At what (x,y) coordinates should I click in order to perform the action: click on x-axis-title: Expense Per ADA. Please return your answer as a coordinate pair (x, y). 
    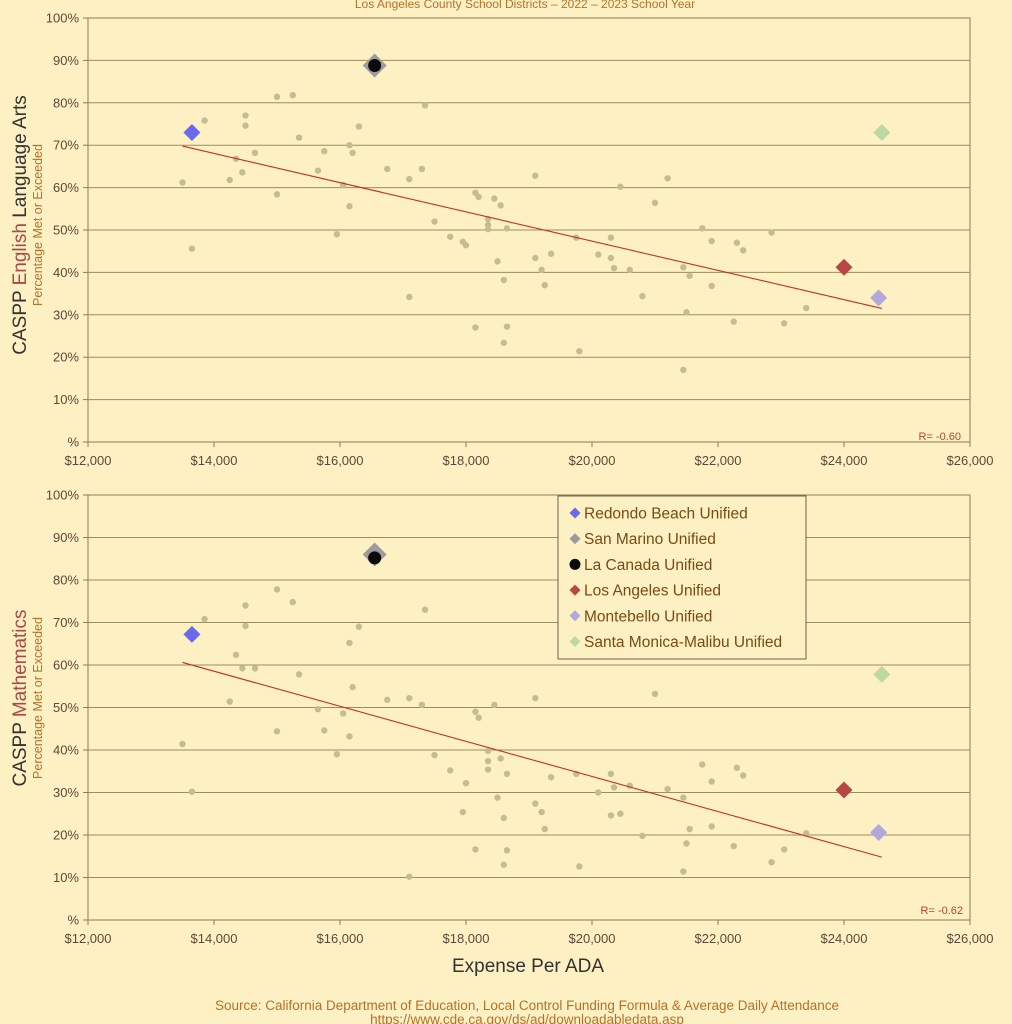
    Looking at the image, I should click on (528, 966).